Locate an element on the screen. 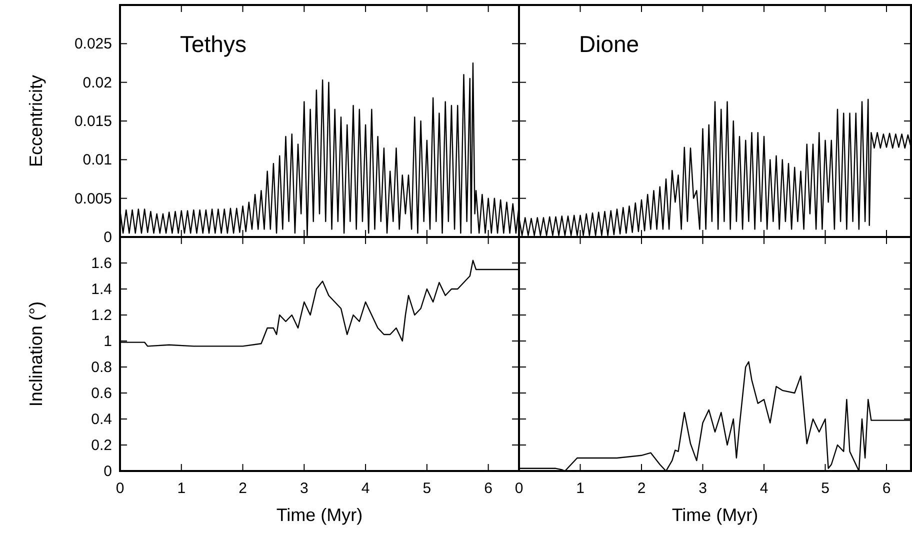 The height and width of the screenshot is (535, 912). annotation: Tethys is located at coordinates (213, 44).